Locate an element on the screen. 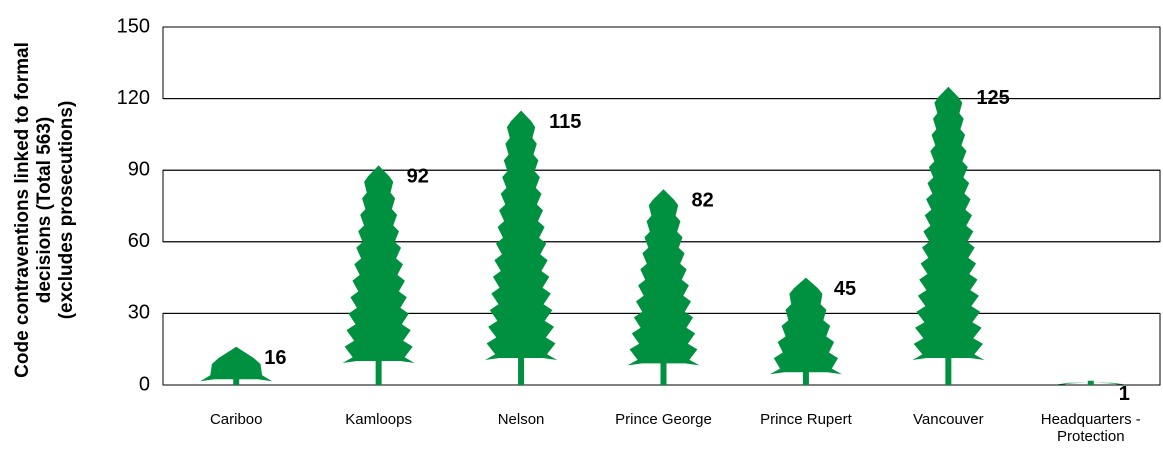 This screenshot has width=1163, height=449. x-tick-label: Cariboo is located at coordinates (236, 419).